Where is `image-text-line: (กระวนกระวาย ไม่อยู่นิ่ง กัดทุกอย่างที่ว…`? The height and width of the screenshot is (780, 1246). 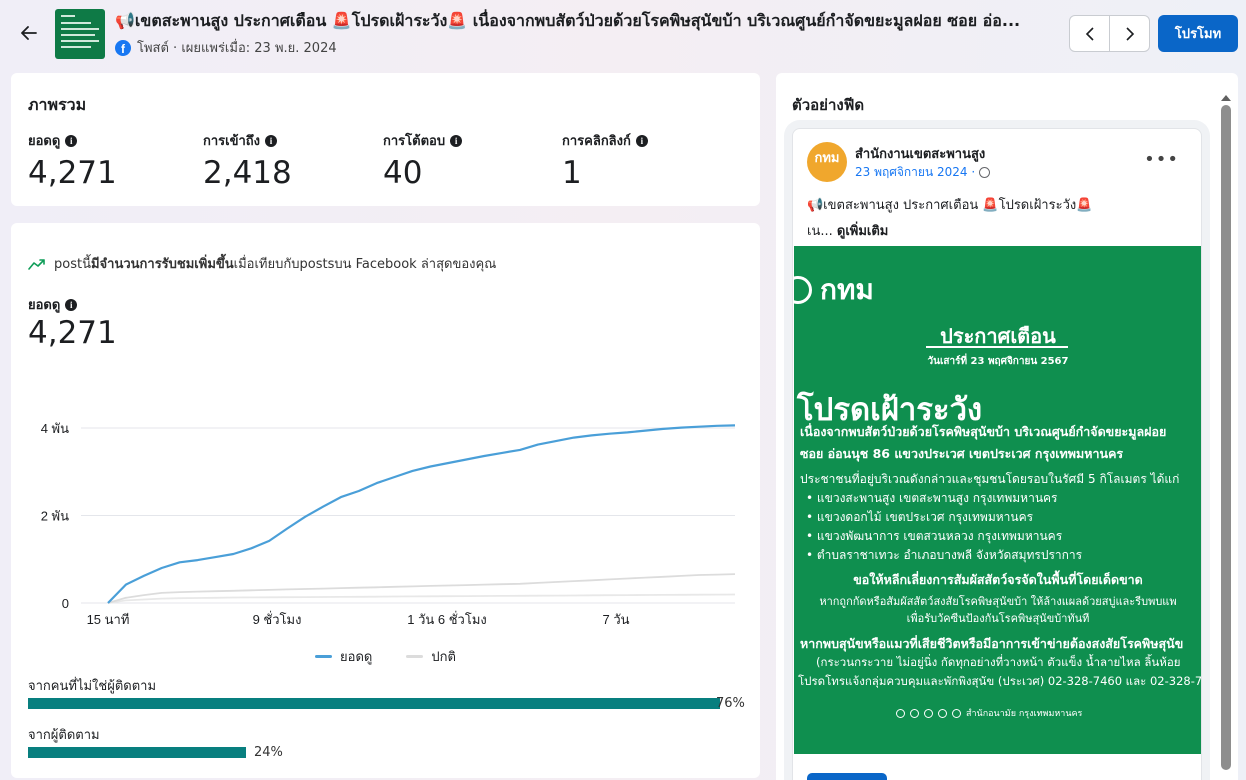
image-text-line: (กระวนกระวาย ไม่อยู่นิ่ง กัดทุกอย่างที่ว… is located at coordinates (998, 662).